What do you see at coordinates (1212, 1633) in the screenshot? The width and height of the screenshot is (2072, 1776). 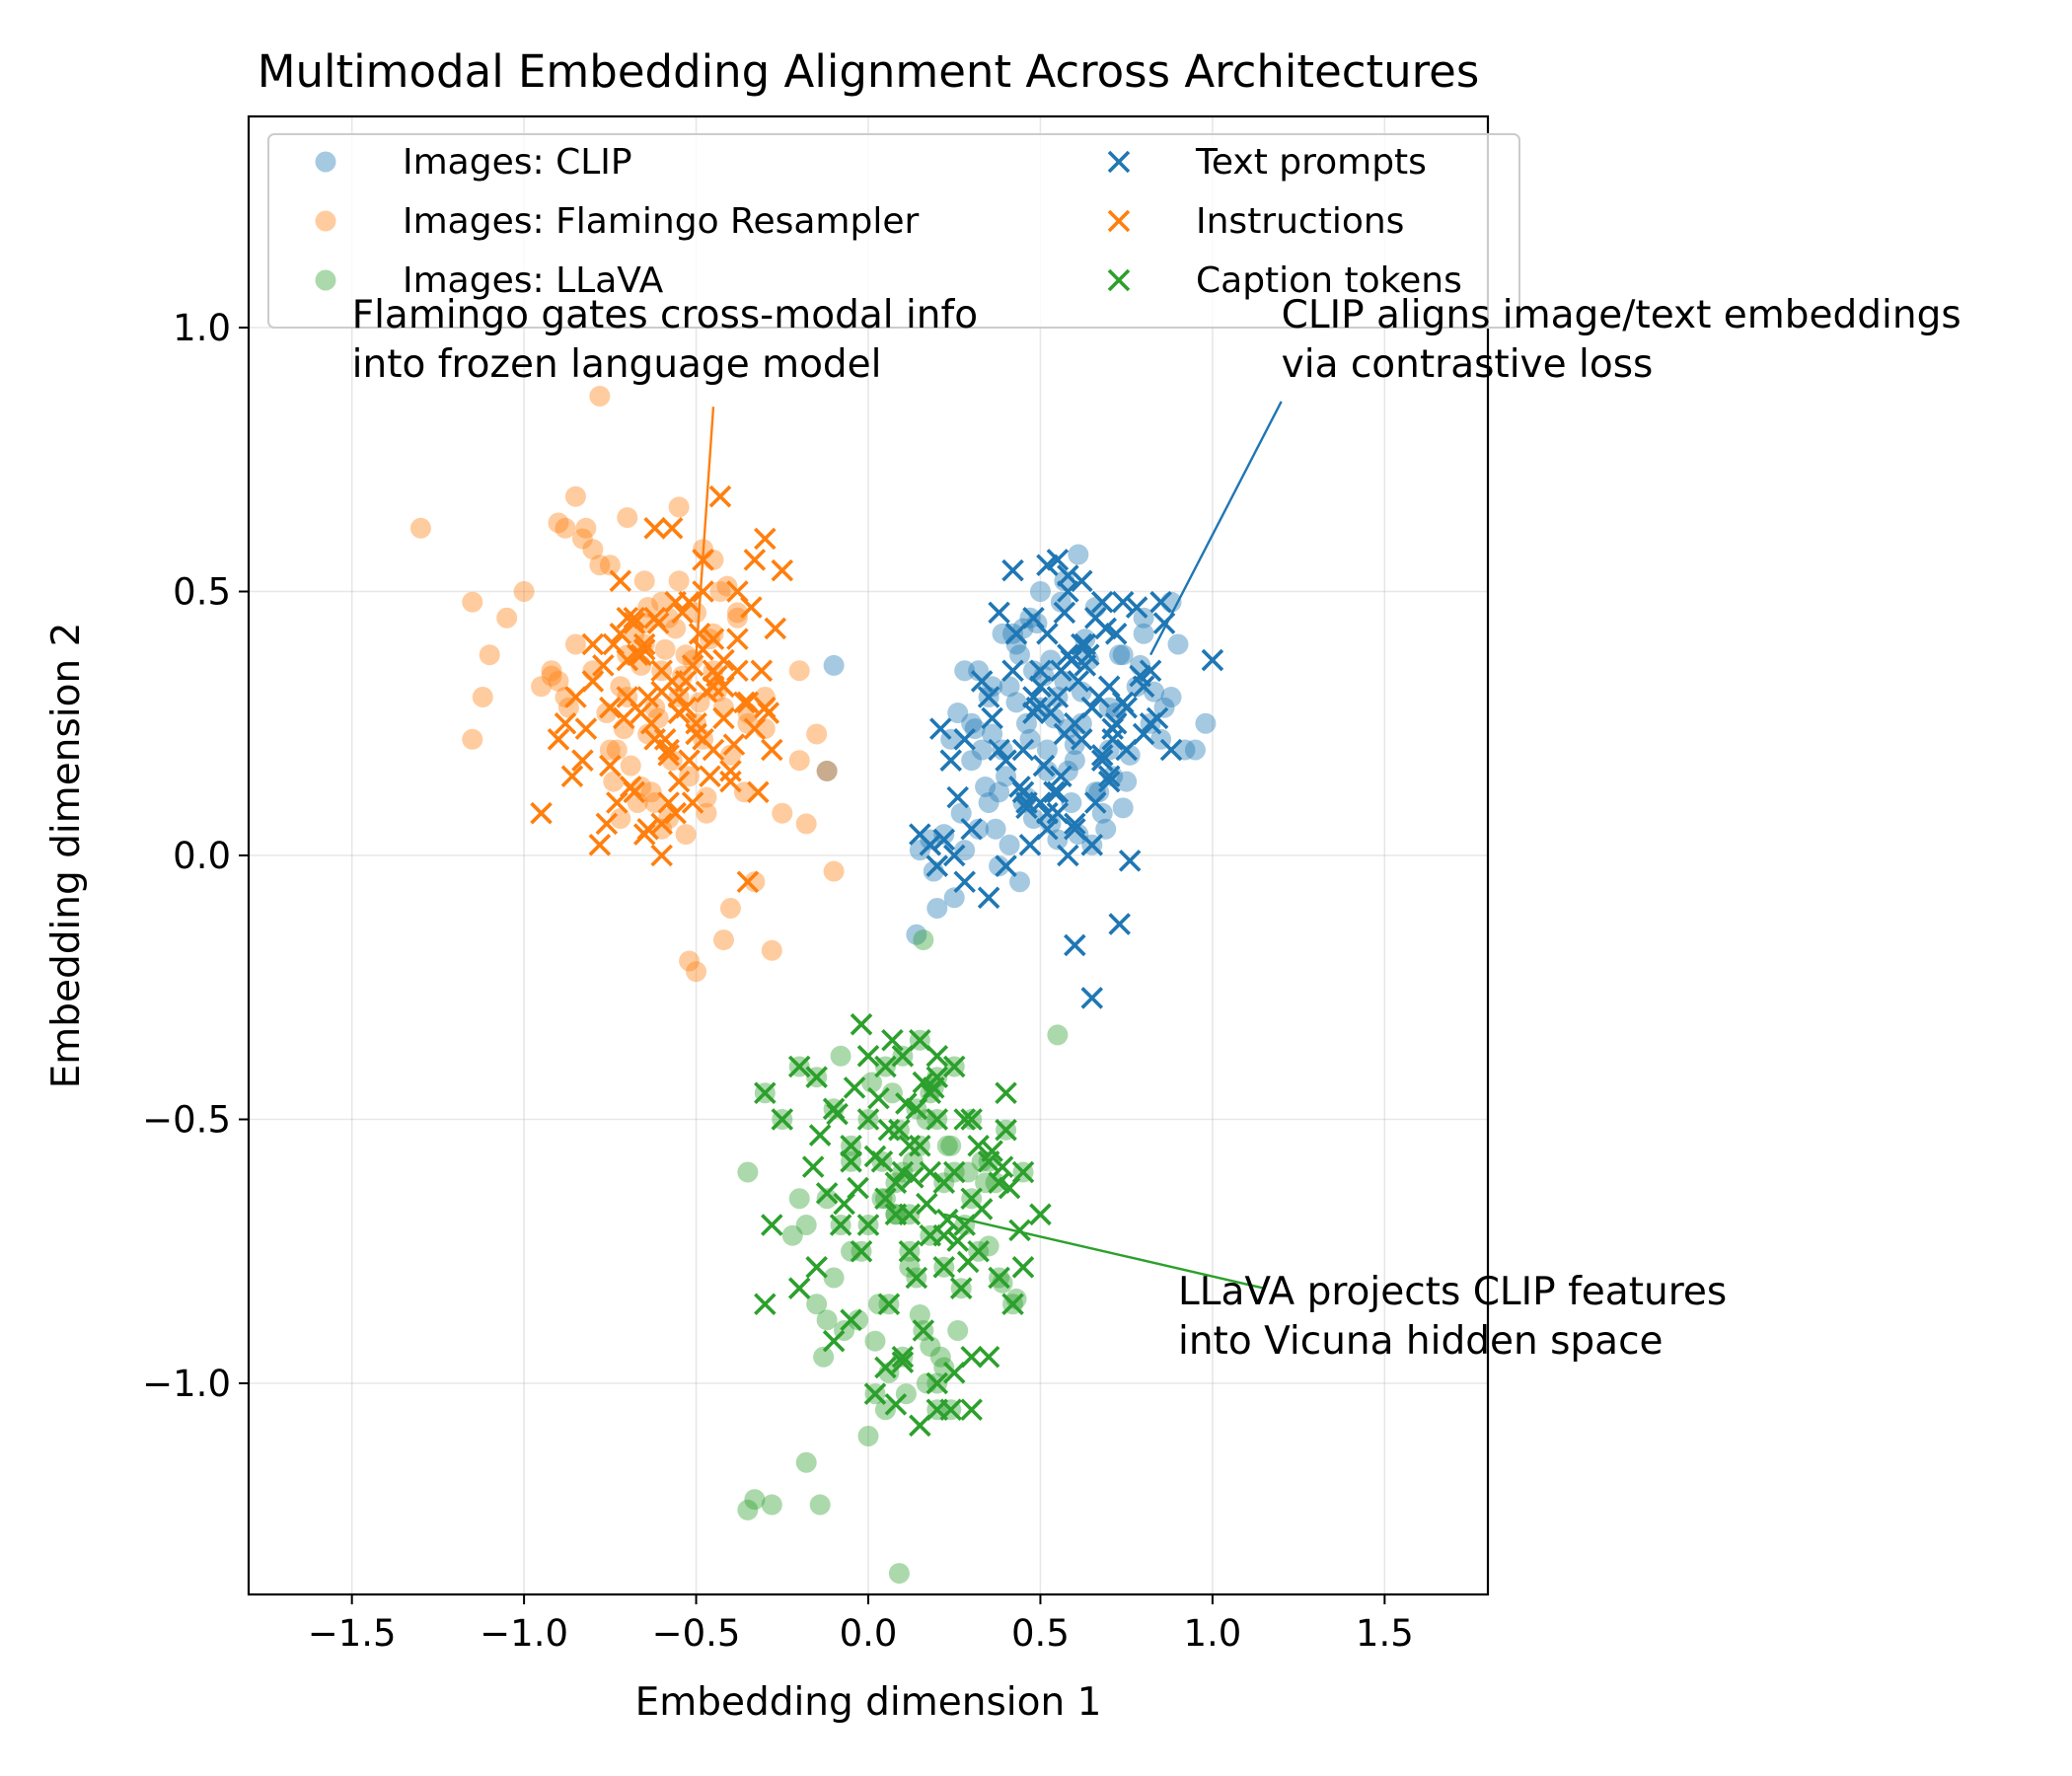 I see `x-tick-label: 1.0` at bounding box center [1212, 1633].